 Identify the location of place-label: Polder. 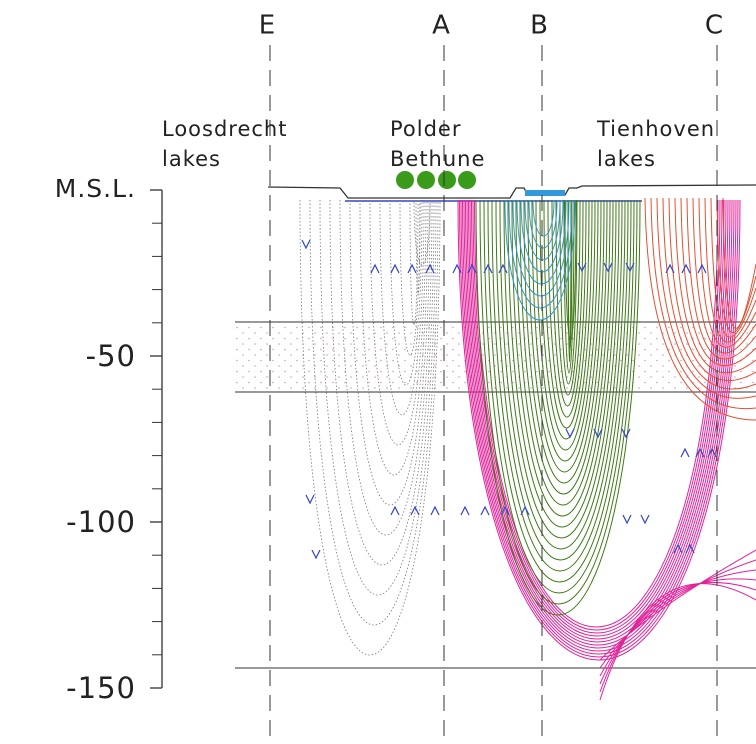
(425, 129).